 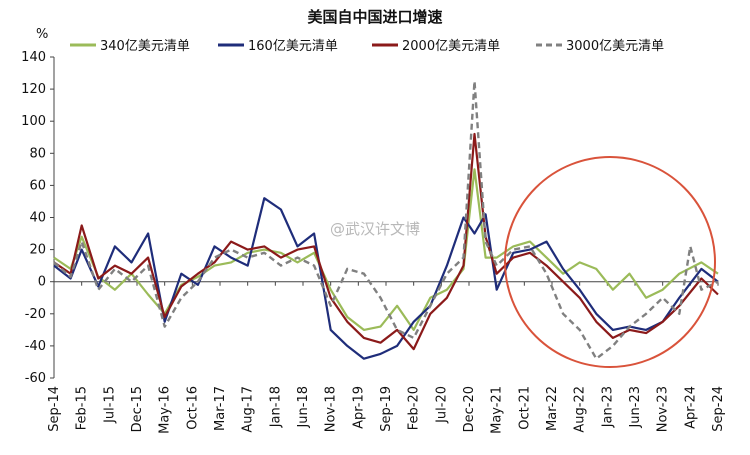 I want to click on legend-label: 340亿美元清单, so click(x=145, y=46).